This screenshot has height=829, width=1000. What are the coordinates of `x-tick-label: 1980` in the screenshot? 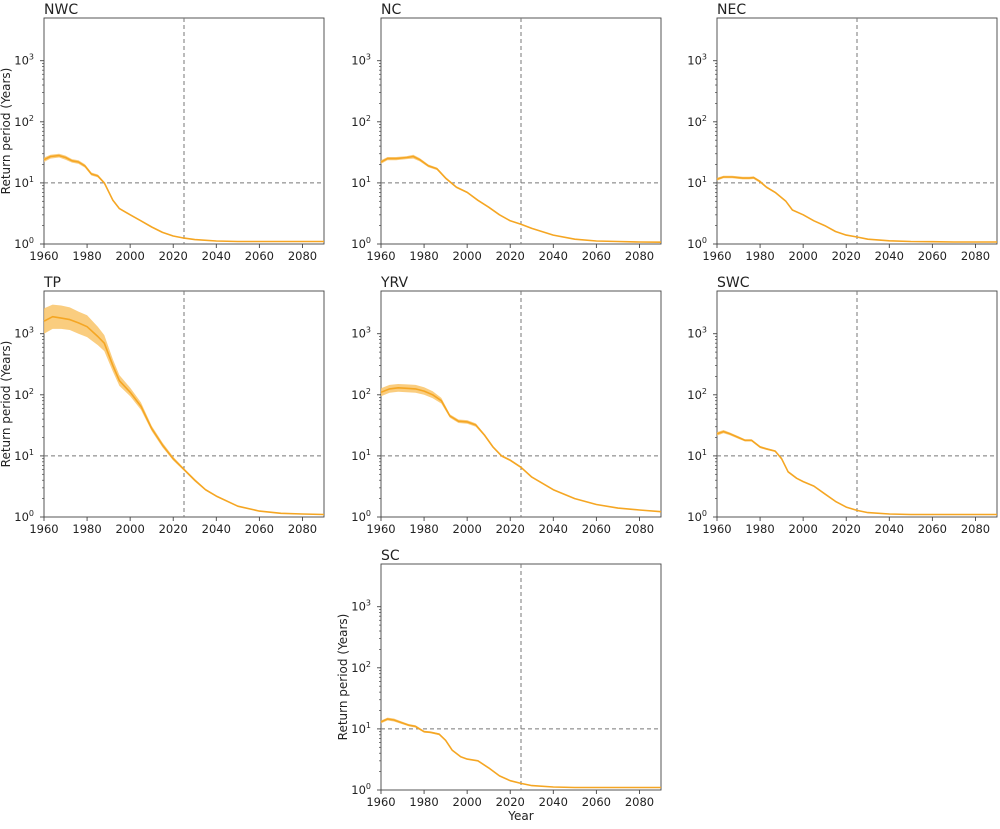 It's located at (423, 802).